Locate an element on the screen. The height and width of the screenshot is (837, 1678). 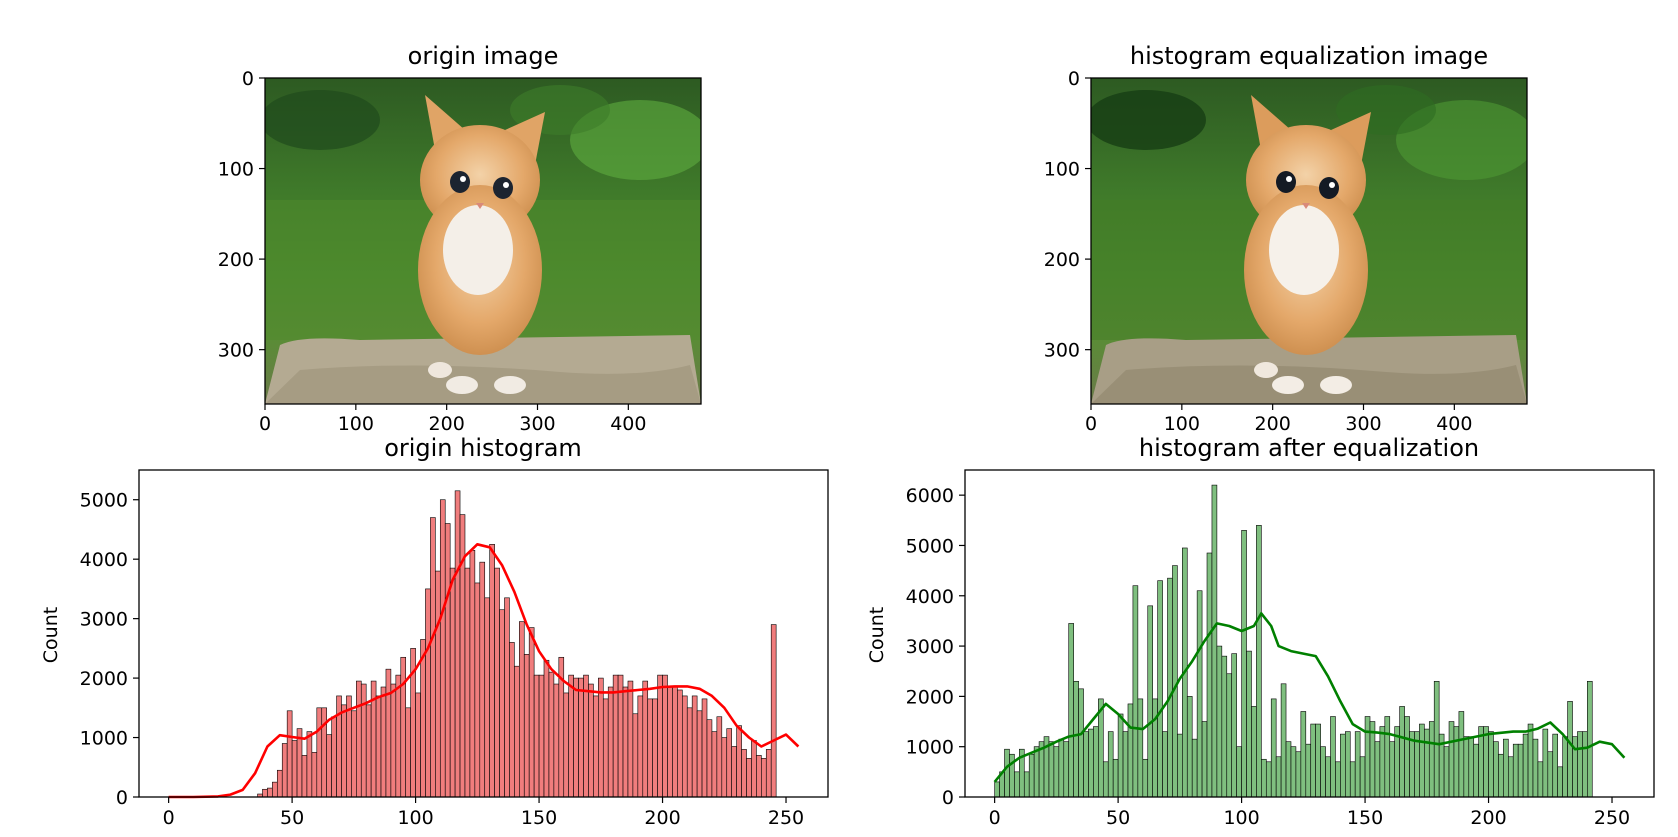
kitten-photo is located at coordinates (483, 241).